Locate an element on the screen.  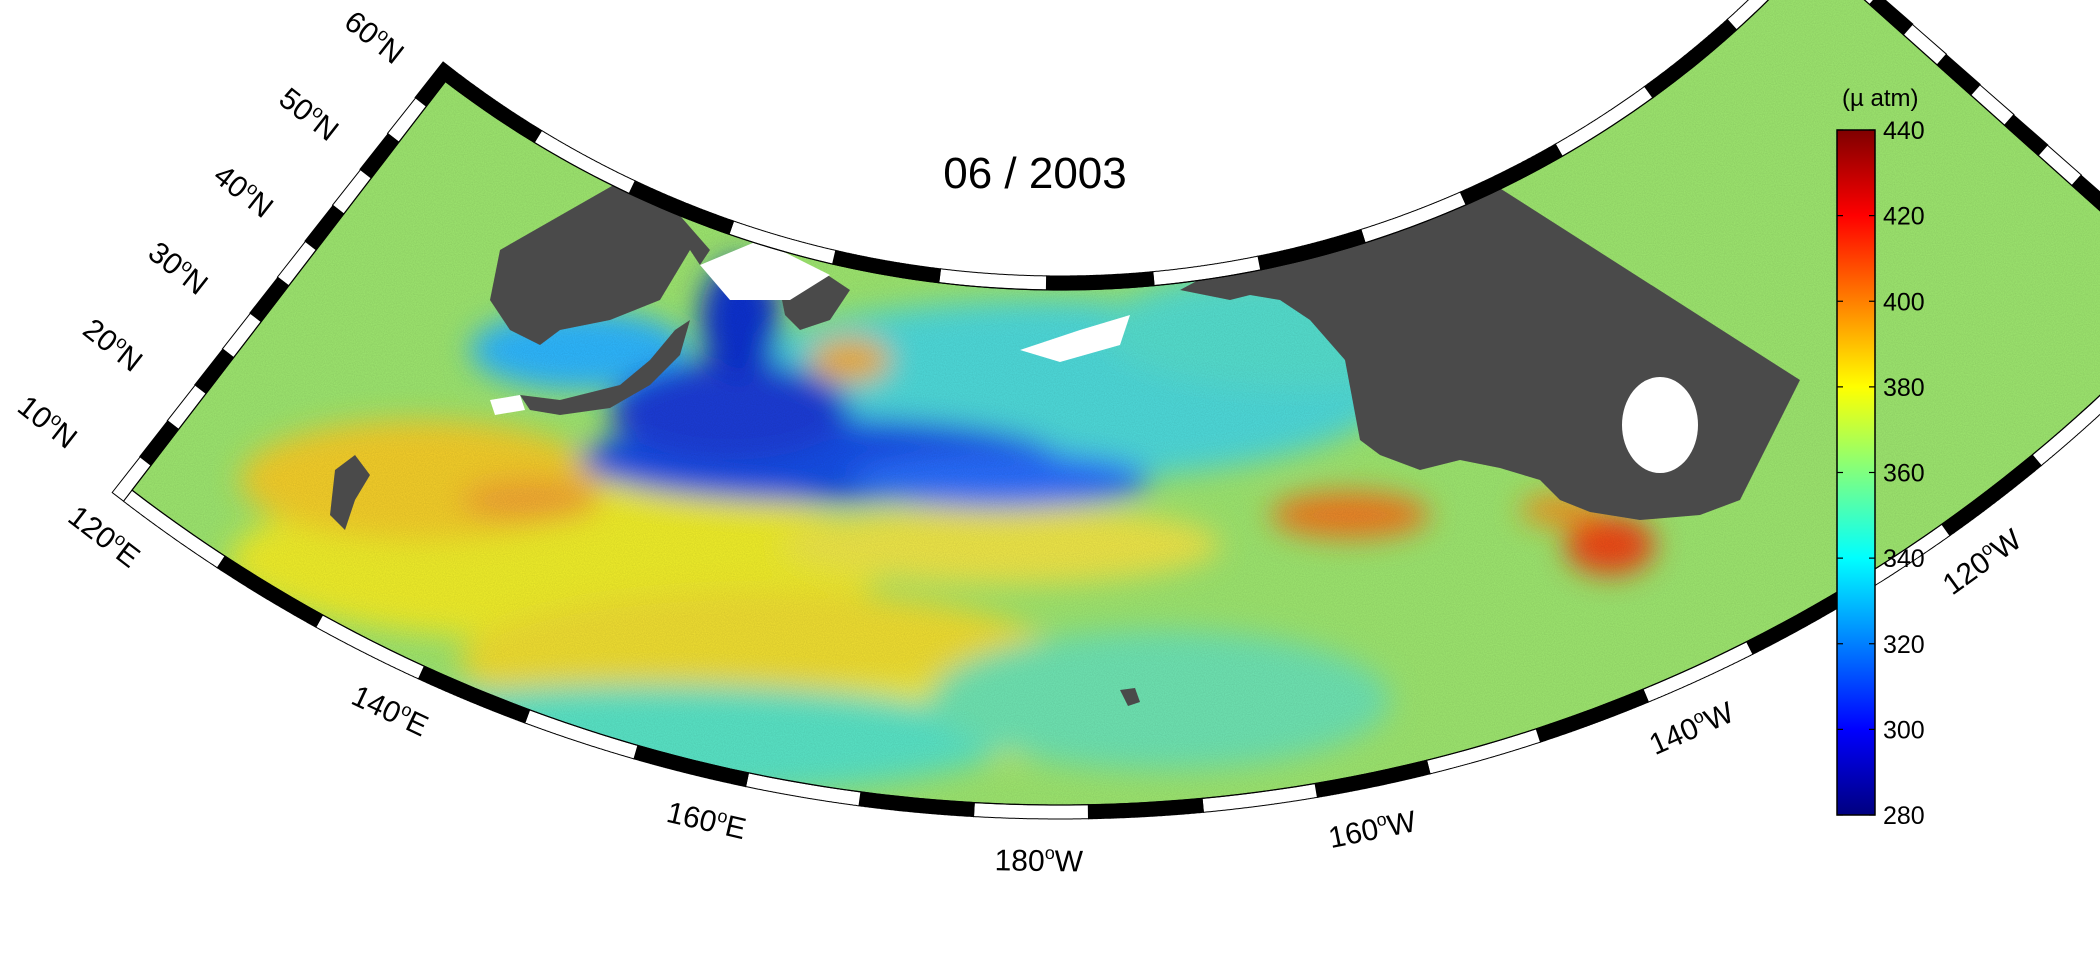
label-degrees: 140 is located at coordinates (375, 704).